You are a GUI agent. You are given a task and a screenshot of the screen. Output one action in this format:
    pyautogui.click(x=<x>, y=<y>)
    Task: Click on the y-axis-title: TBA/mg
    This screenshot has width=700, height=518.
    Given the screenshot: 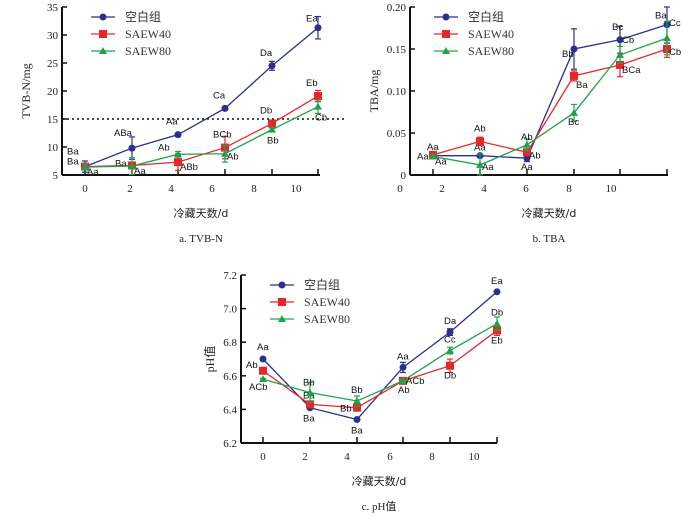 What is the action you would take?
    pyautogui.click(x=374, y=91)
    